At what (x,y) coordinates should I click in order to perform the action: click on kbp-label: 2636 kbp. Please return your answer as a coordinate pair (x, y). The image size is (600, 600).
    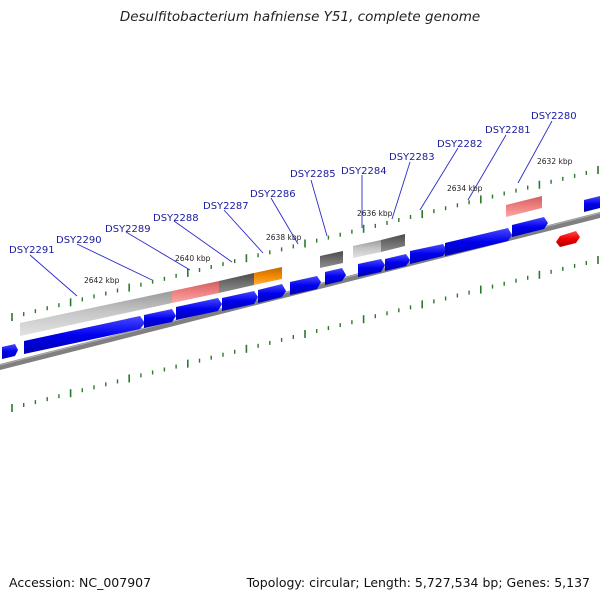
    Looking at the image, I should click on (375, 213).